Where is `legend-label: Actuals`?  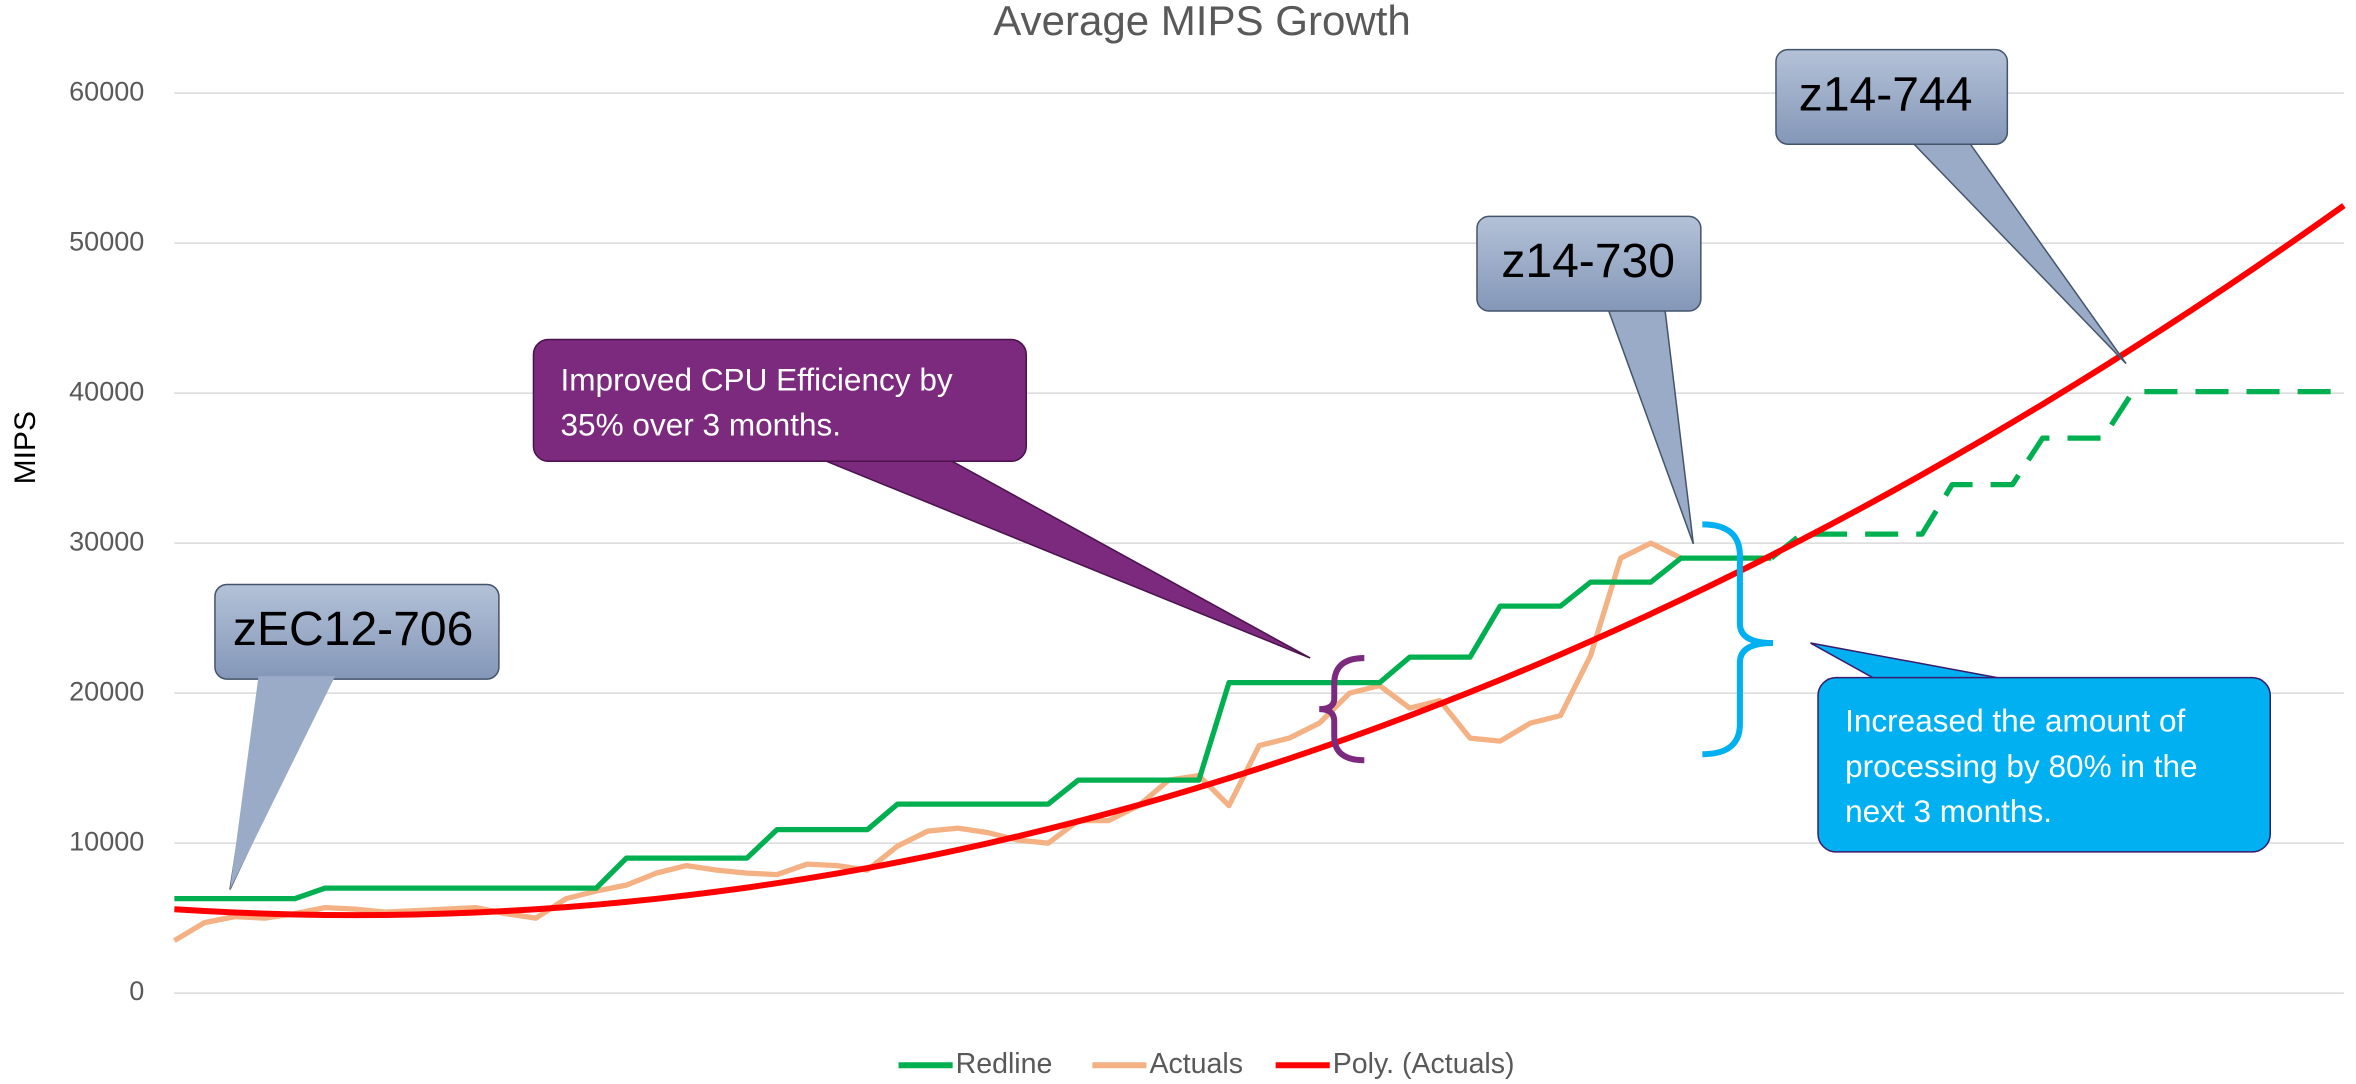 legend-label: Actuals is located at coordinates (1196, 1064).